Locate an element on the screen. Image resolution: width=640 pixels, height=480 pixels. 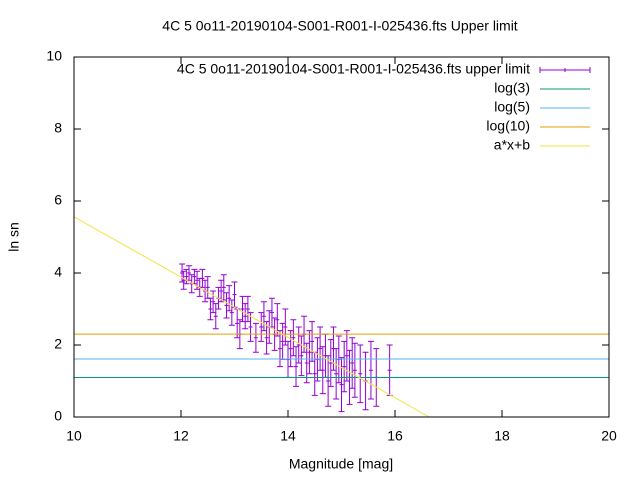
y-tick-label: 8 is located at coordinates (58, 128).